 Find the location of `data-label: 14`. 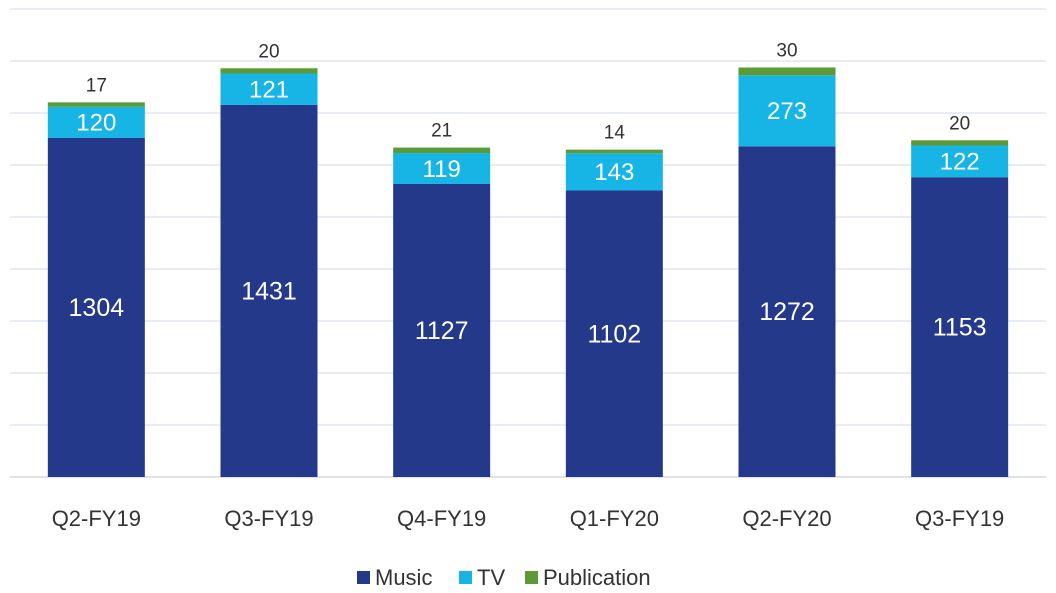

data-label: 14 is located at coordinates (615, 133).